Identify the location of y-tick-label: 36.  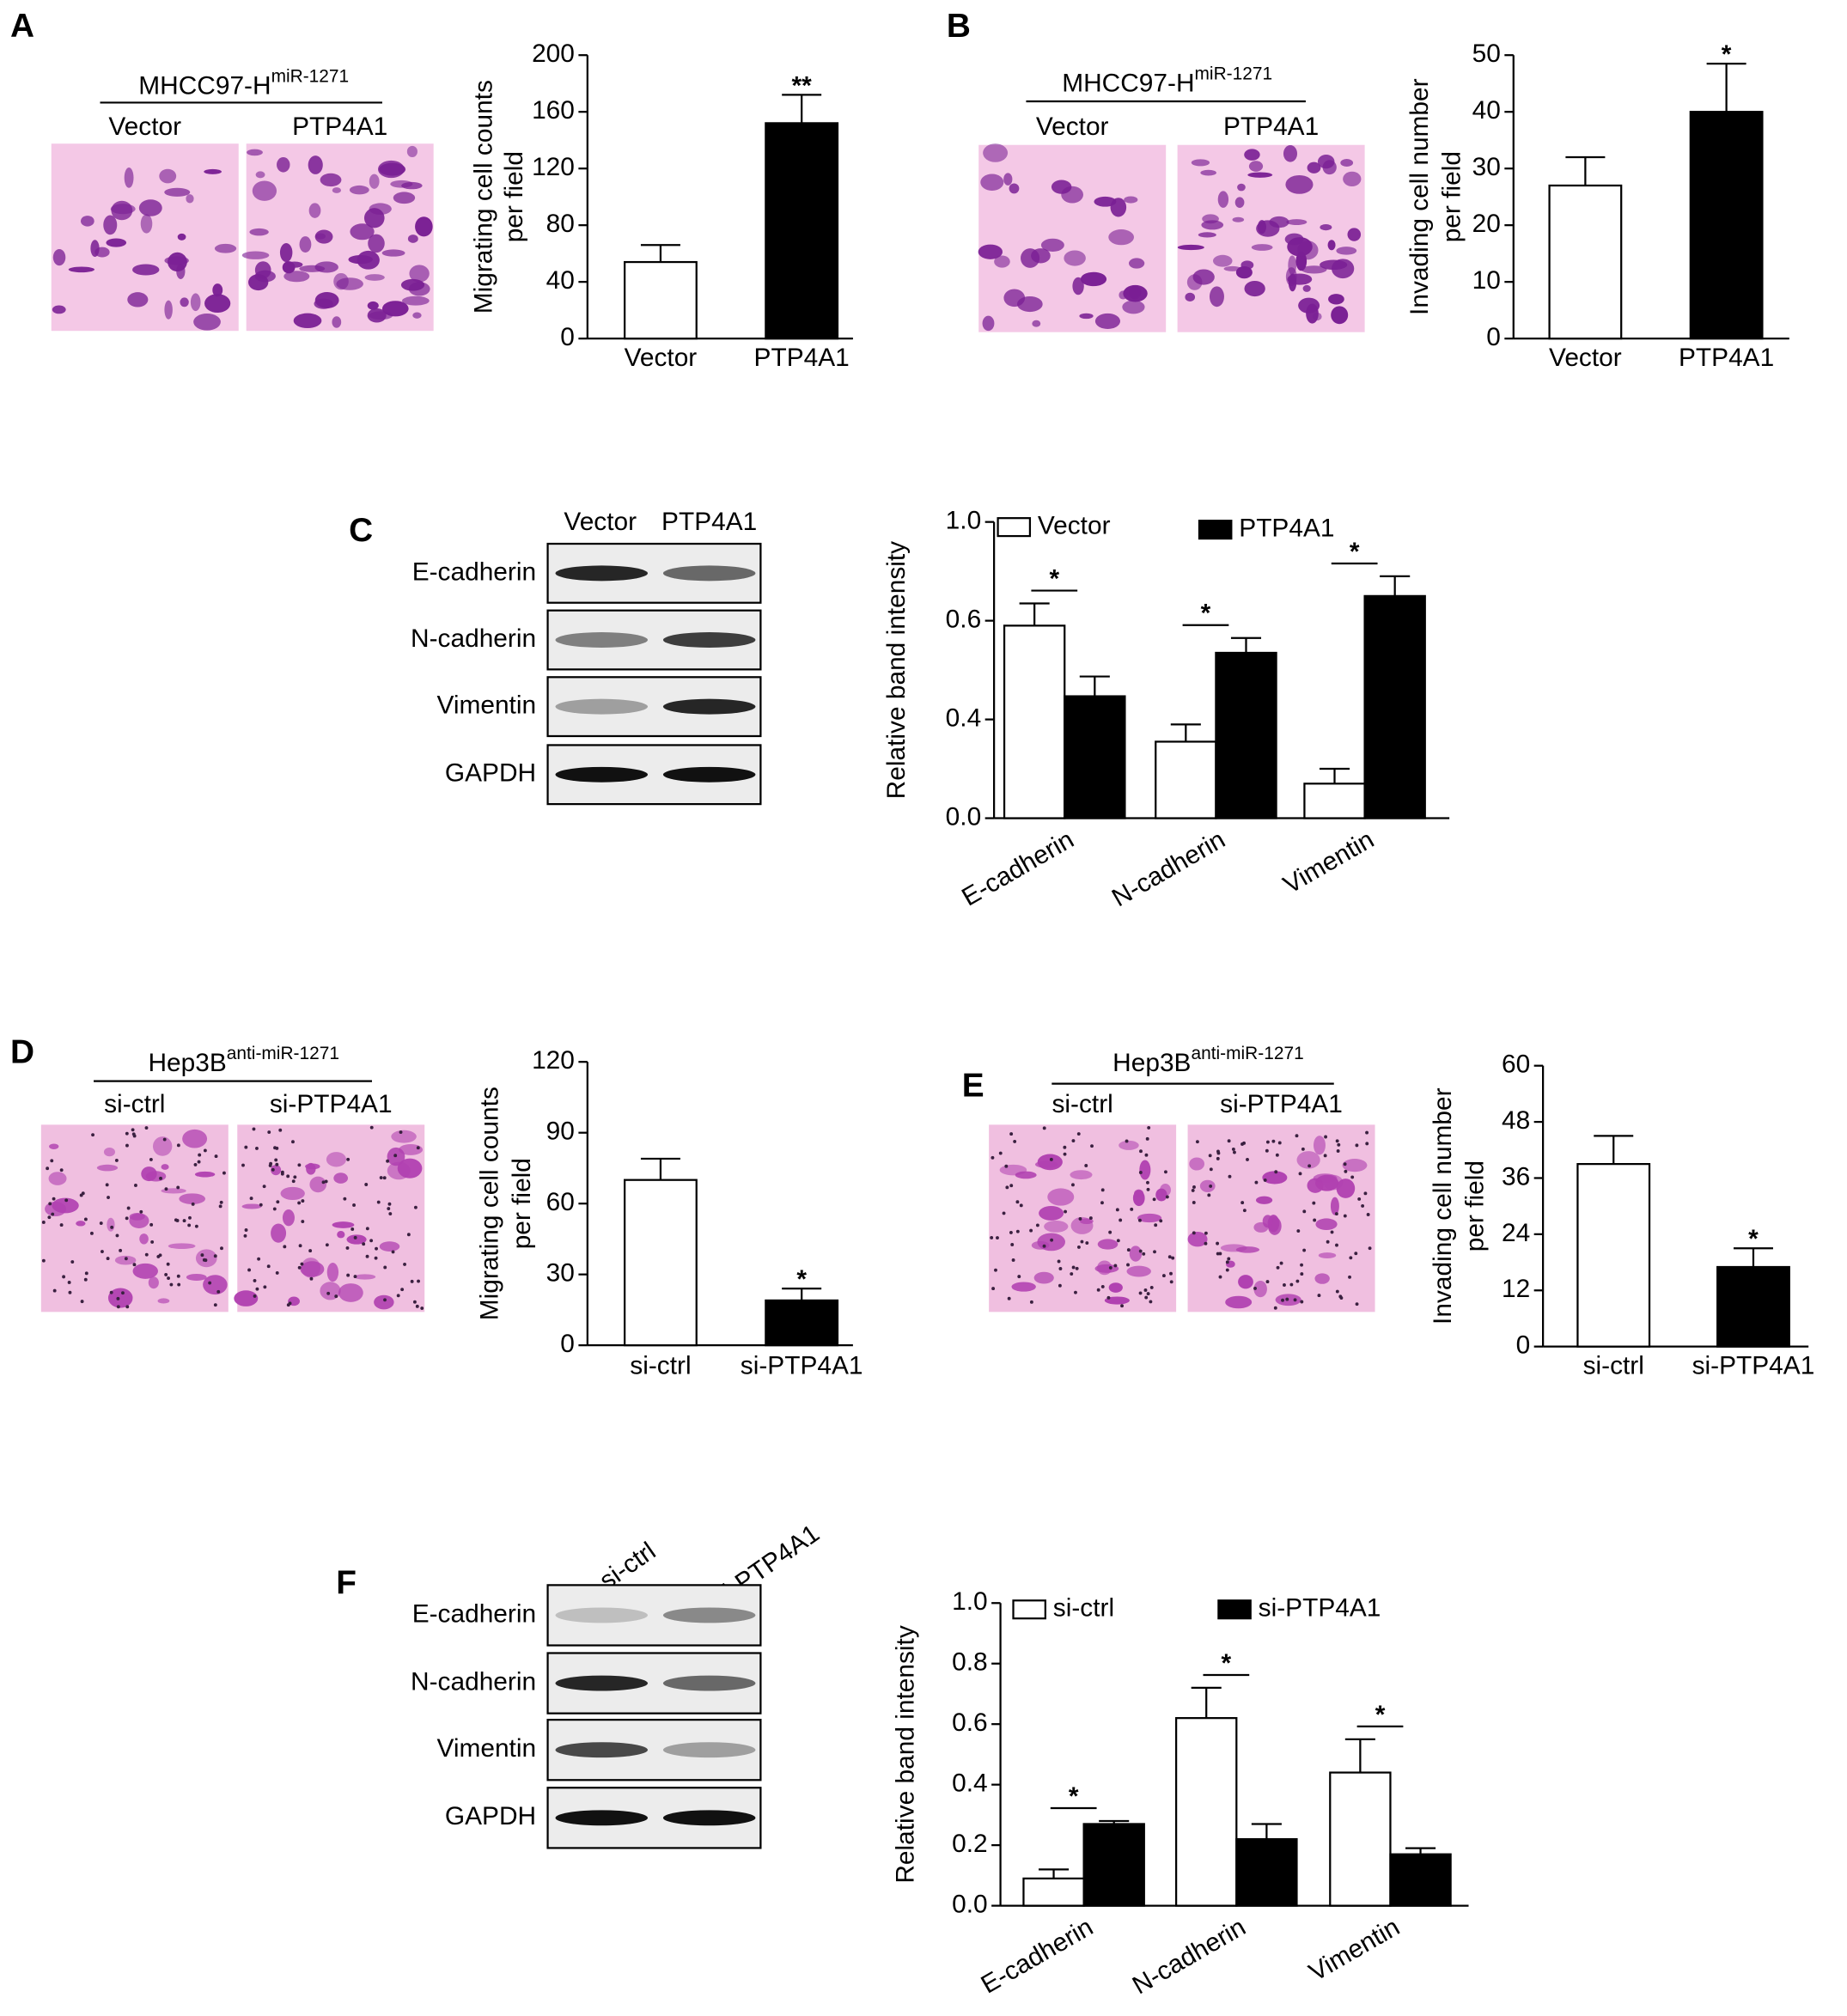
(1516, 1176).